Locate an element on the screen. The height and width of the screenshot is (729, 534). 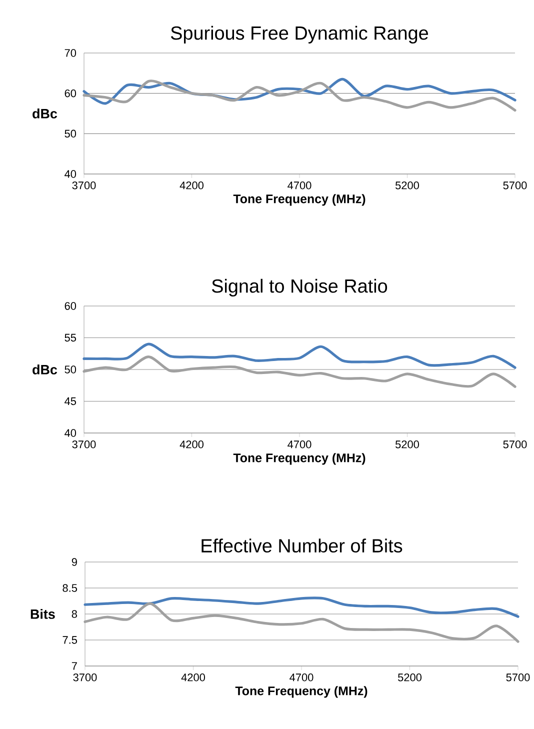
y-axis-title: Bits is located at coordinates (42, 614).